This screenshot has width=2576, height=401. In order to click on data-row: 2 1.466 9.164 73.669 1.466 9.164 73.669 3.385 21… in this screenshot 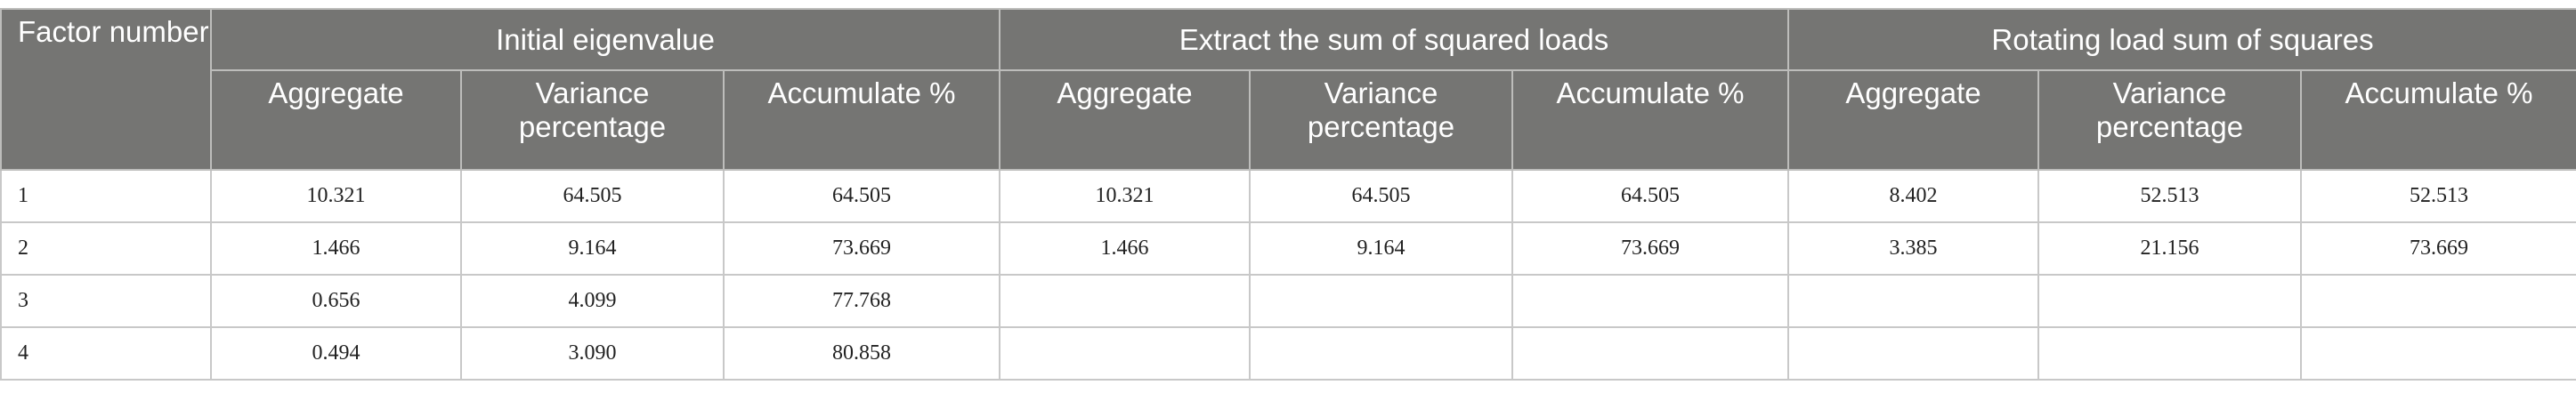, I will do `click(1288, 248)`.